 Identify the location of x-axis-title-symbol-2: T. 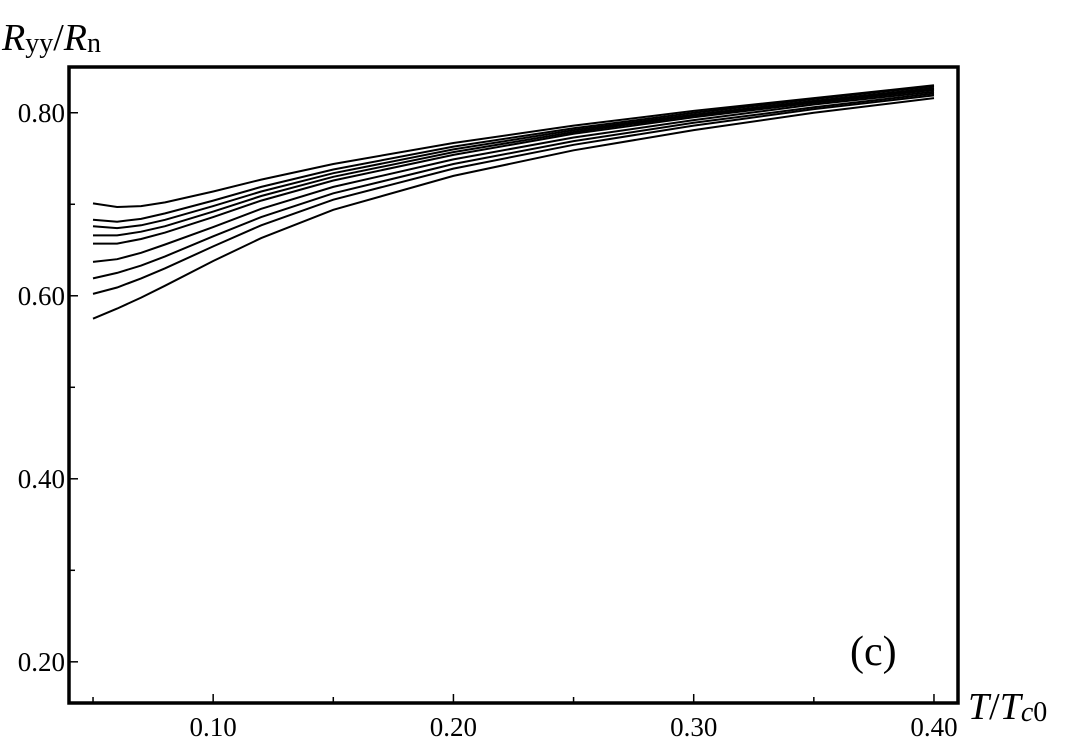
(1012, 707).